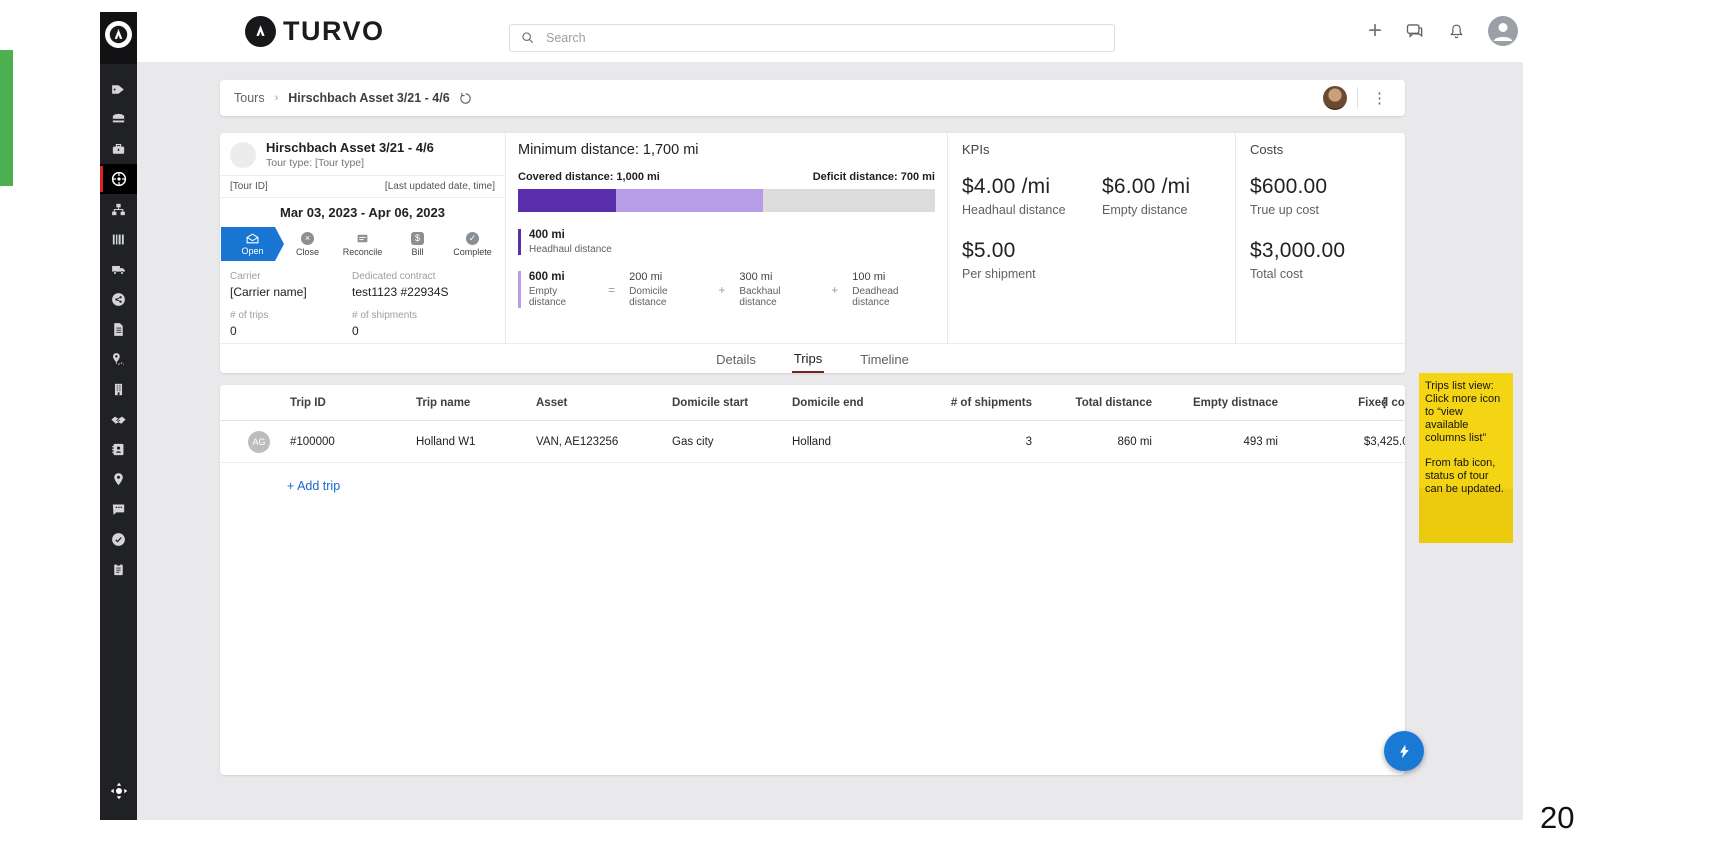  What do you see at coordinates (259, 441) in the screenshot?
I see `trip-avatar: AG` at bounding box center [259, 441].